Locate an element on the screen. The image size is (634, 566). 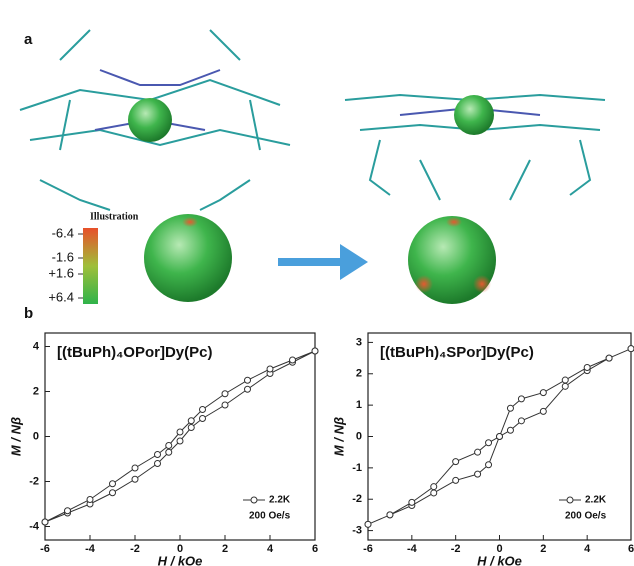
panel-label: a is located at coordinates (28, 39).